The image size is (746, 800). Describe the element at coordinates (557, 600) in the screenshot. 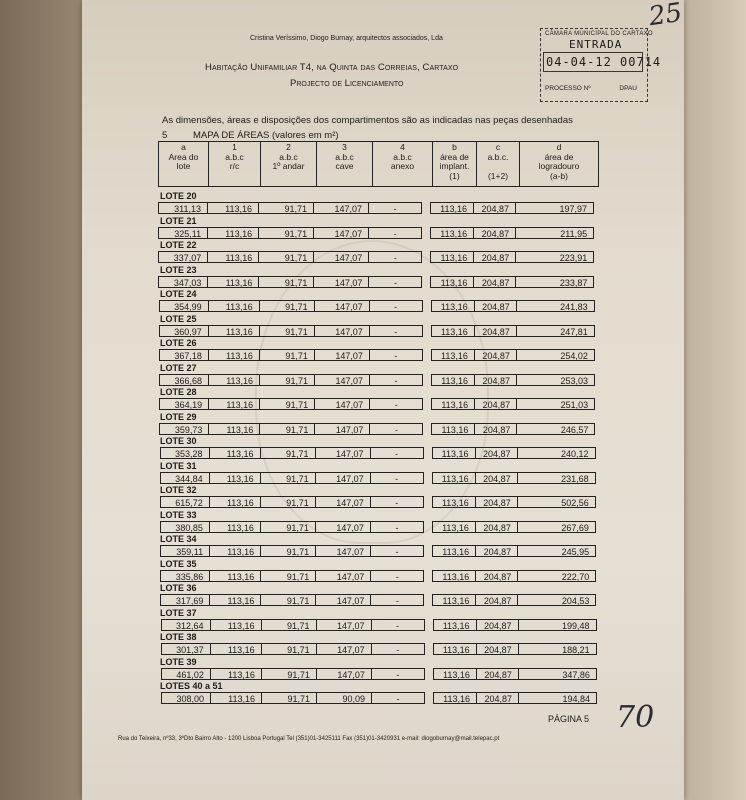

I see `cell-d: 204,53` at that location.